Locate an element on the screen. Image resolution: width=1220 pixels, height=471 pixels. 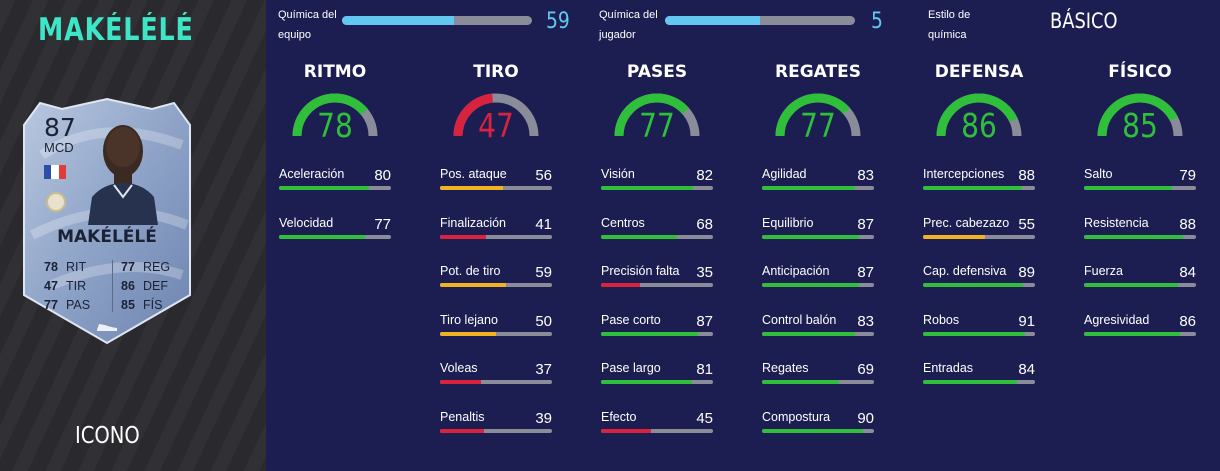
attribute-row: Voleas 37 is located at coordinates (496, 385).